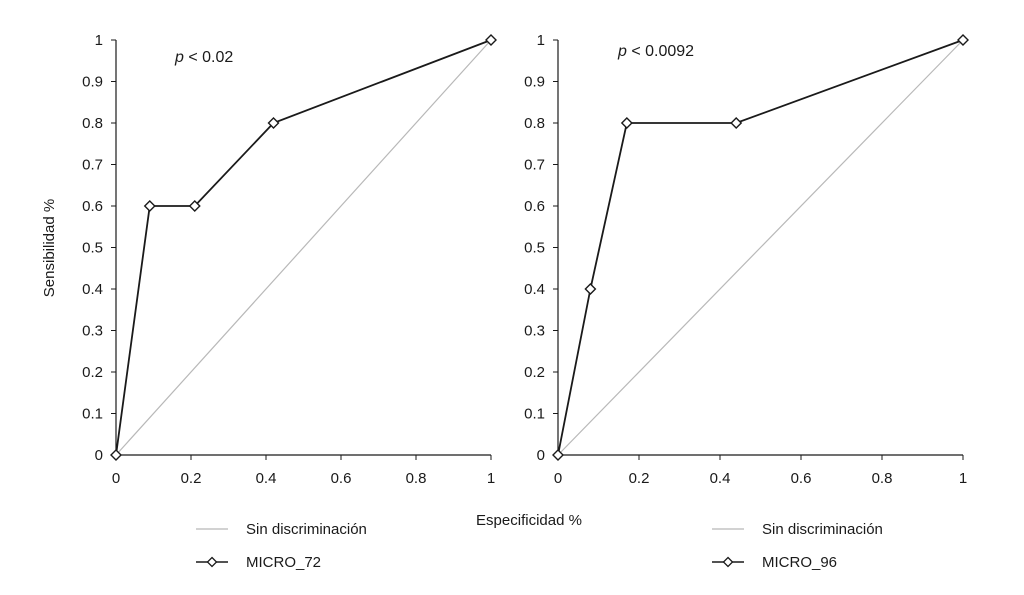  Describe the element at coordinates (49, 248) in the screenshot. I see `y-axis-title: Sensibilidad %` at that location.